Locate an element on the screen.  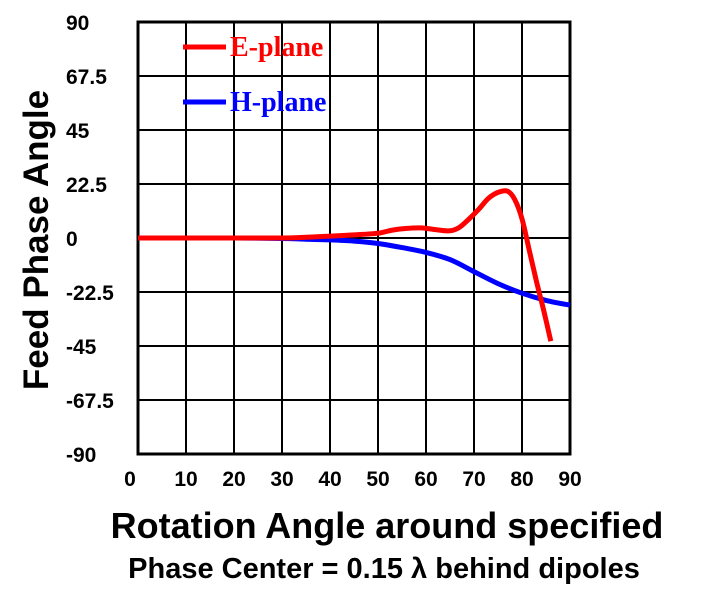
y-tick-label: -90 is located at coordinates (81, 455).